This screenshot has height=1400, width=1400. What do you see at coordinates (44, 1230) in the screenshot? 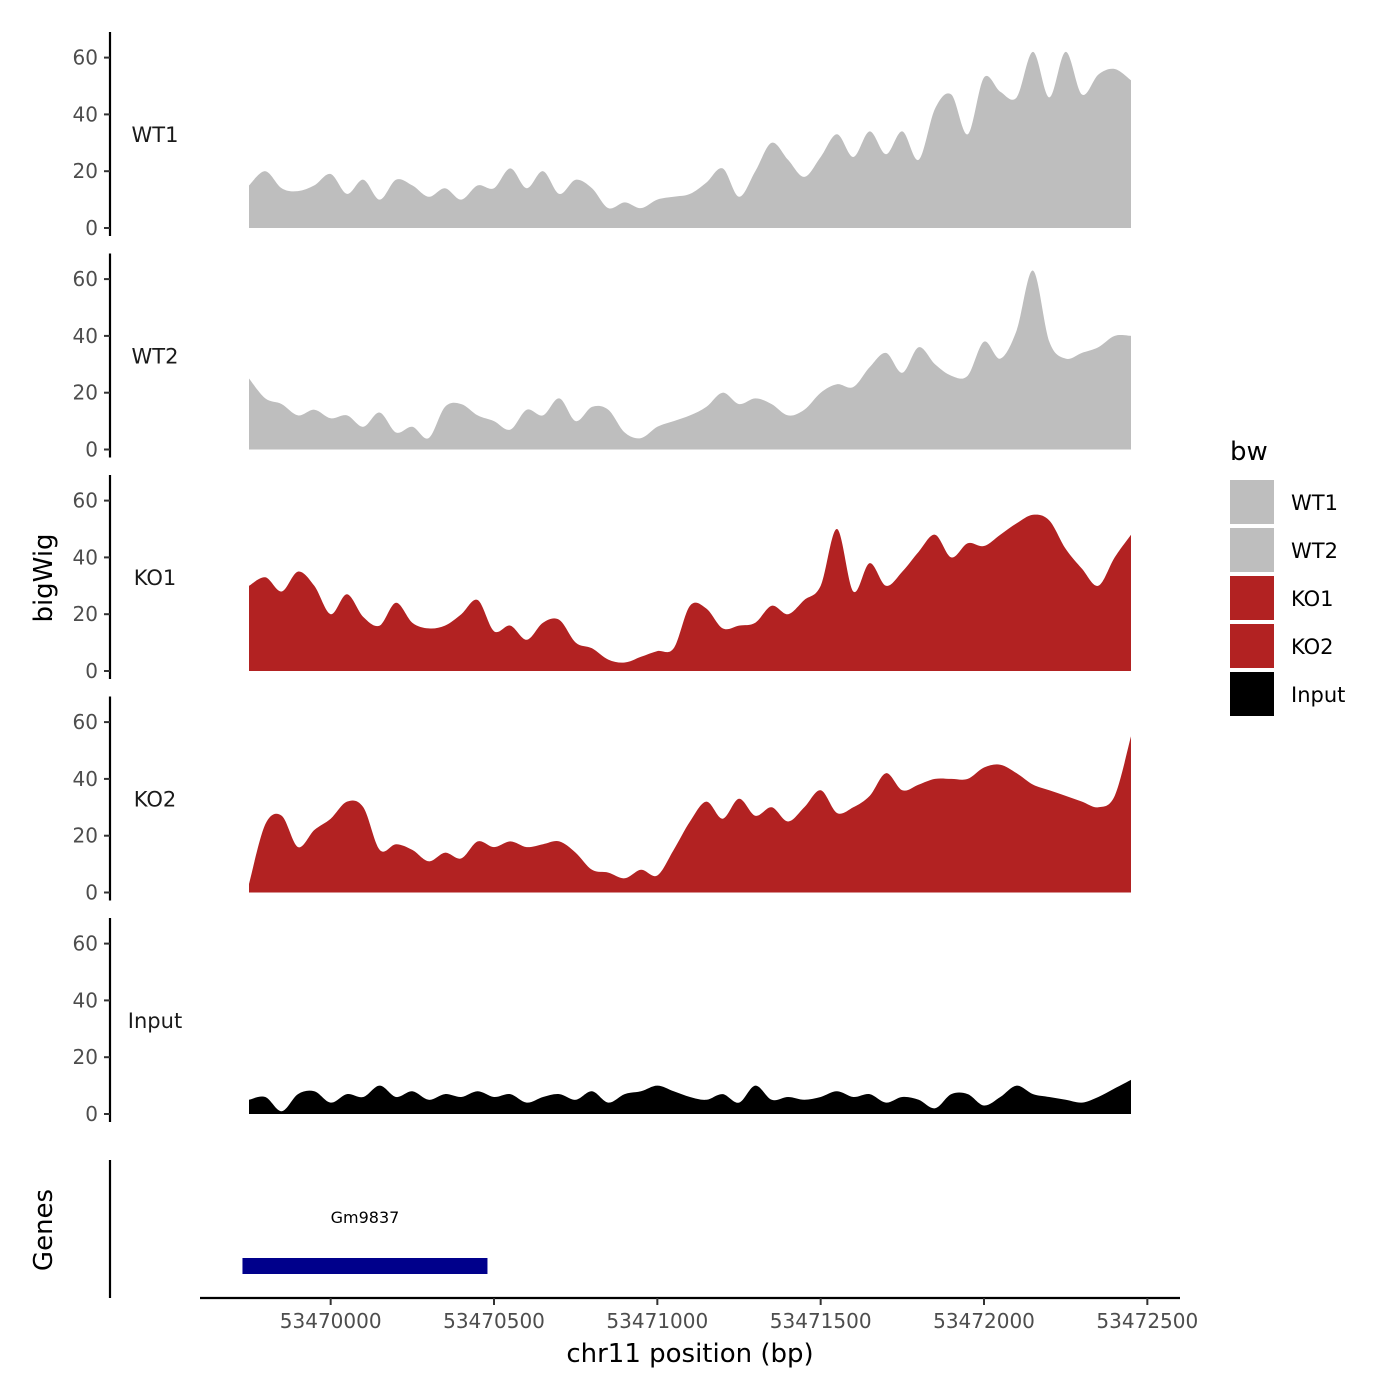
I see `genes-axis-title: Genes` at bounding box center [44, 1230].